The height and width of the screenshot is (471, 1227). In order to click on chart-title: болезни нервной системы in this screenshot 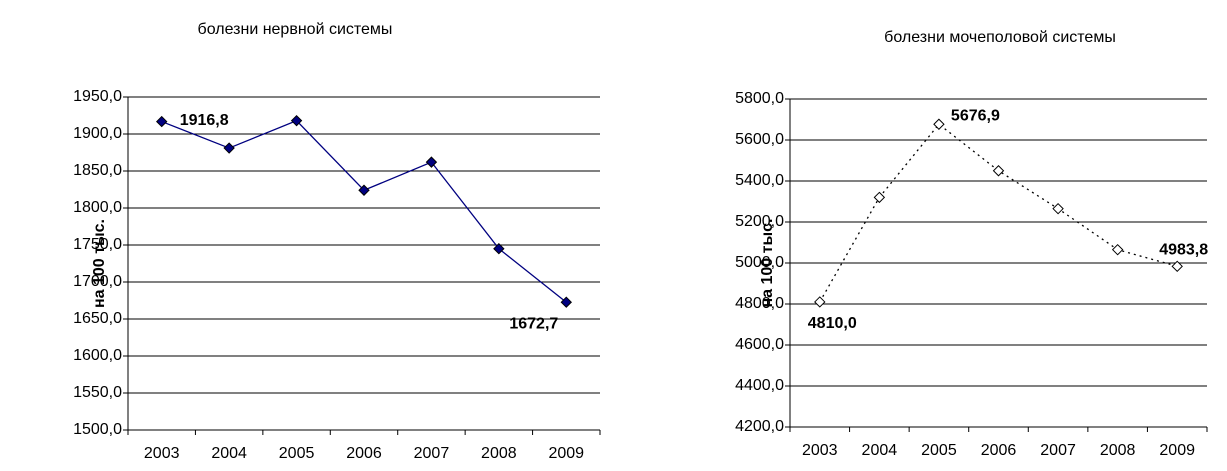, I will do `click(295, 29)`.